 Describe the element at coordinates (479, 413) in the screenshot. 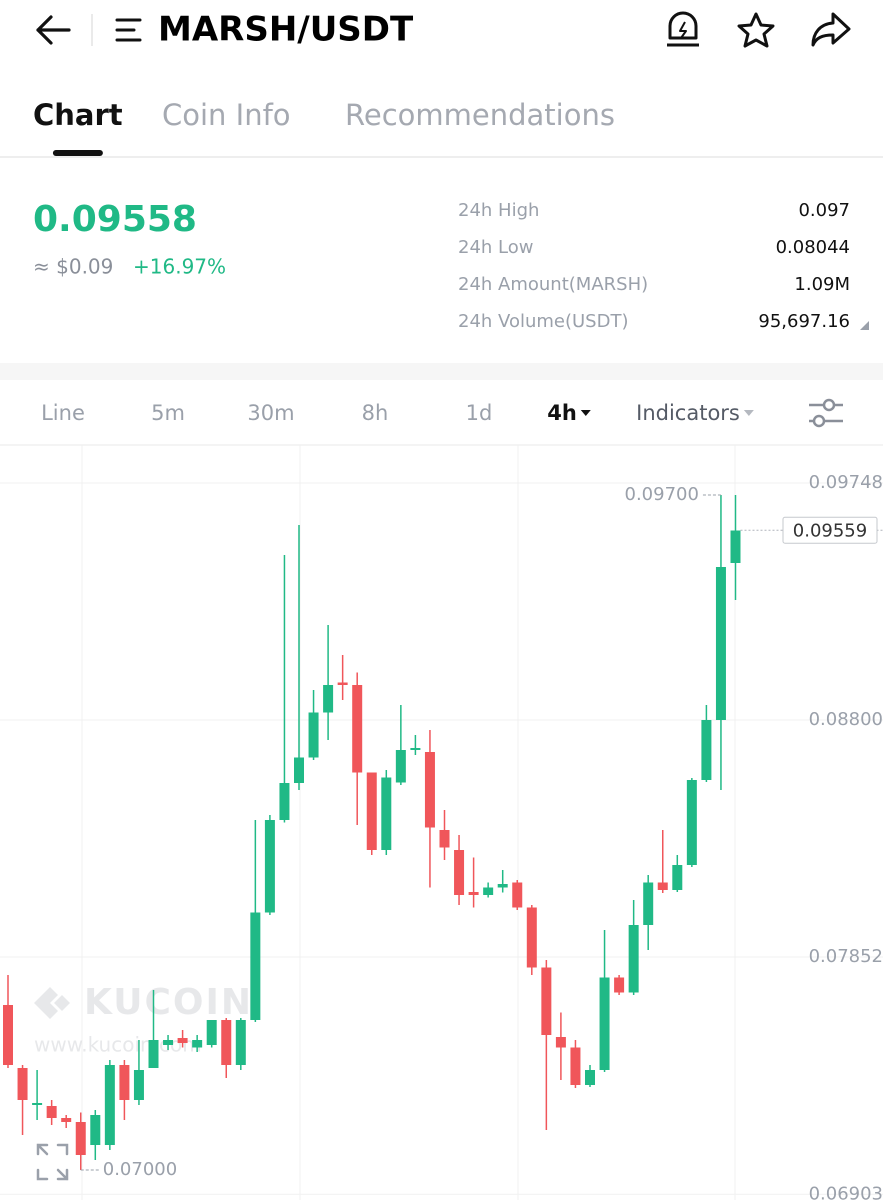

I see `timeframe-button: 1d` at that location.